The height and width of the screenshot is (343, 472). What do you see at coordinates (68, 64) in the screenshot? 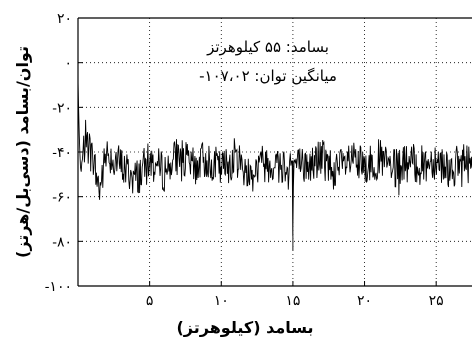
I see `y-tick-label: ۰` at bounding box center [68, 64].